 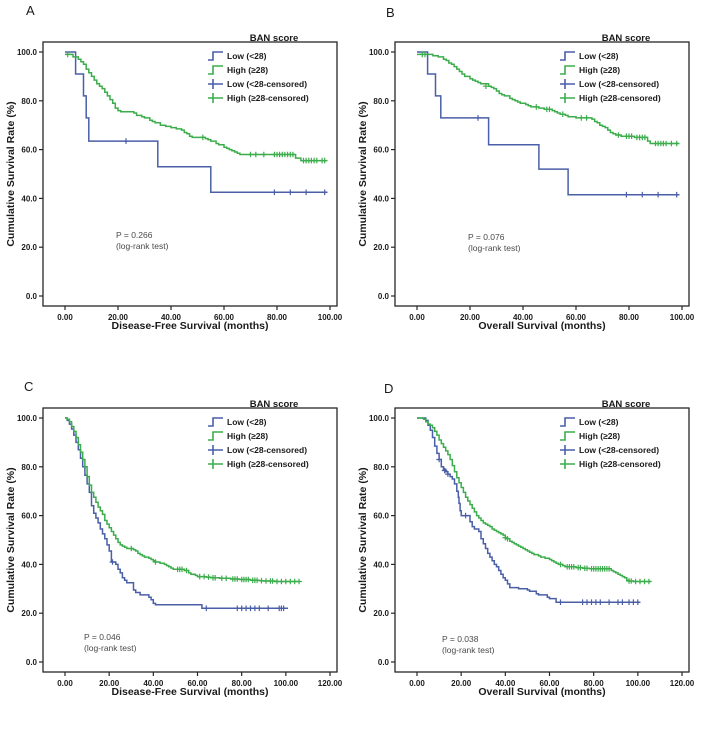 What do you see at coordinates (30, 10) in the screenshot?
I see `panel-letter: A` at bounding box center [30, 10].